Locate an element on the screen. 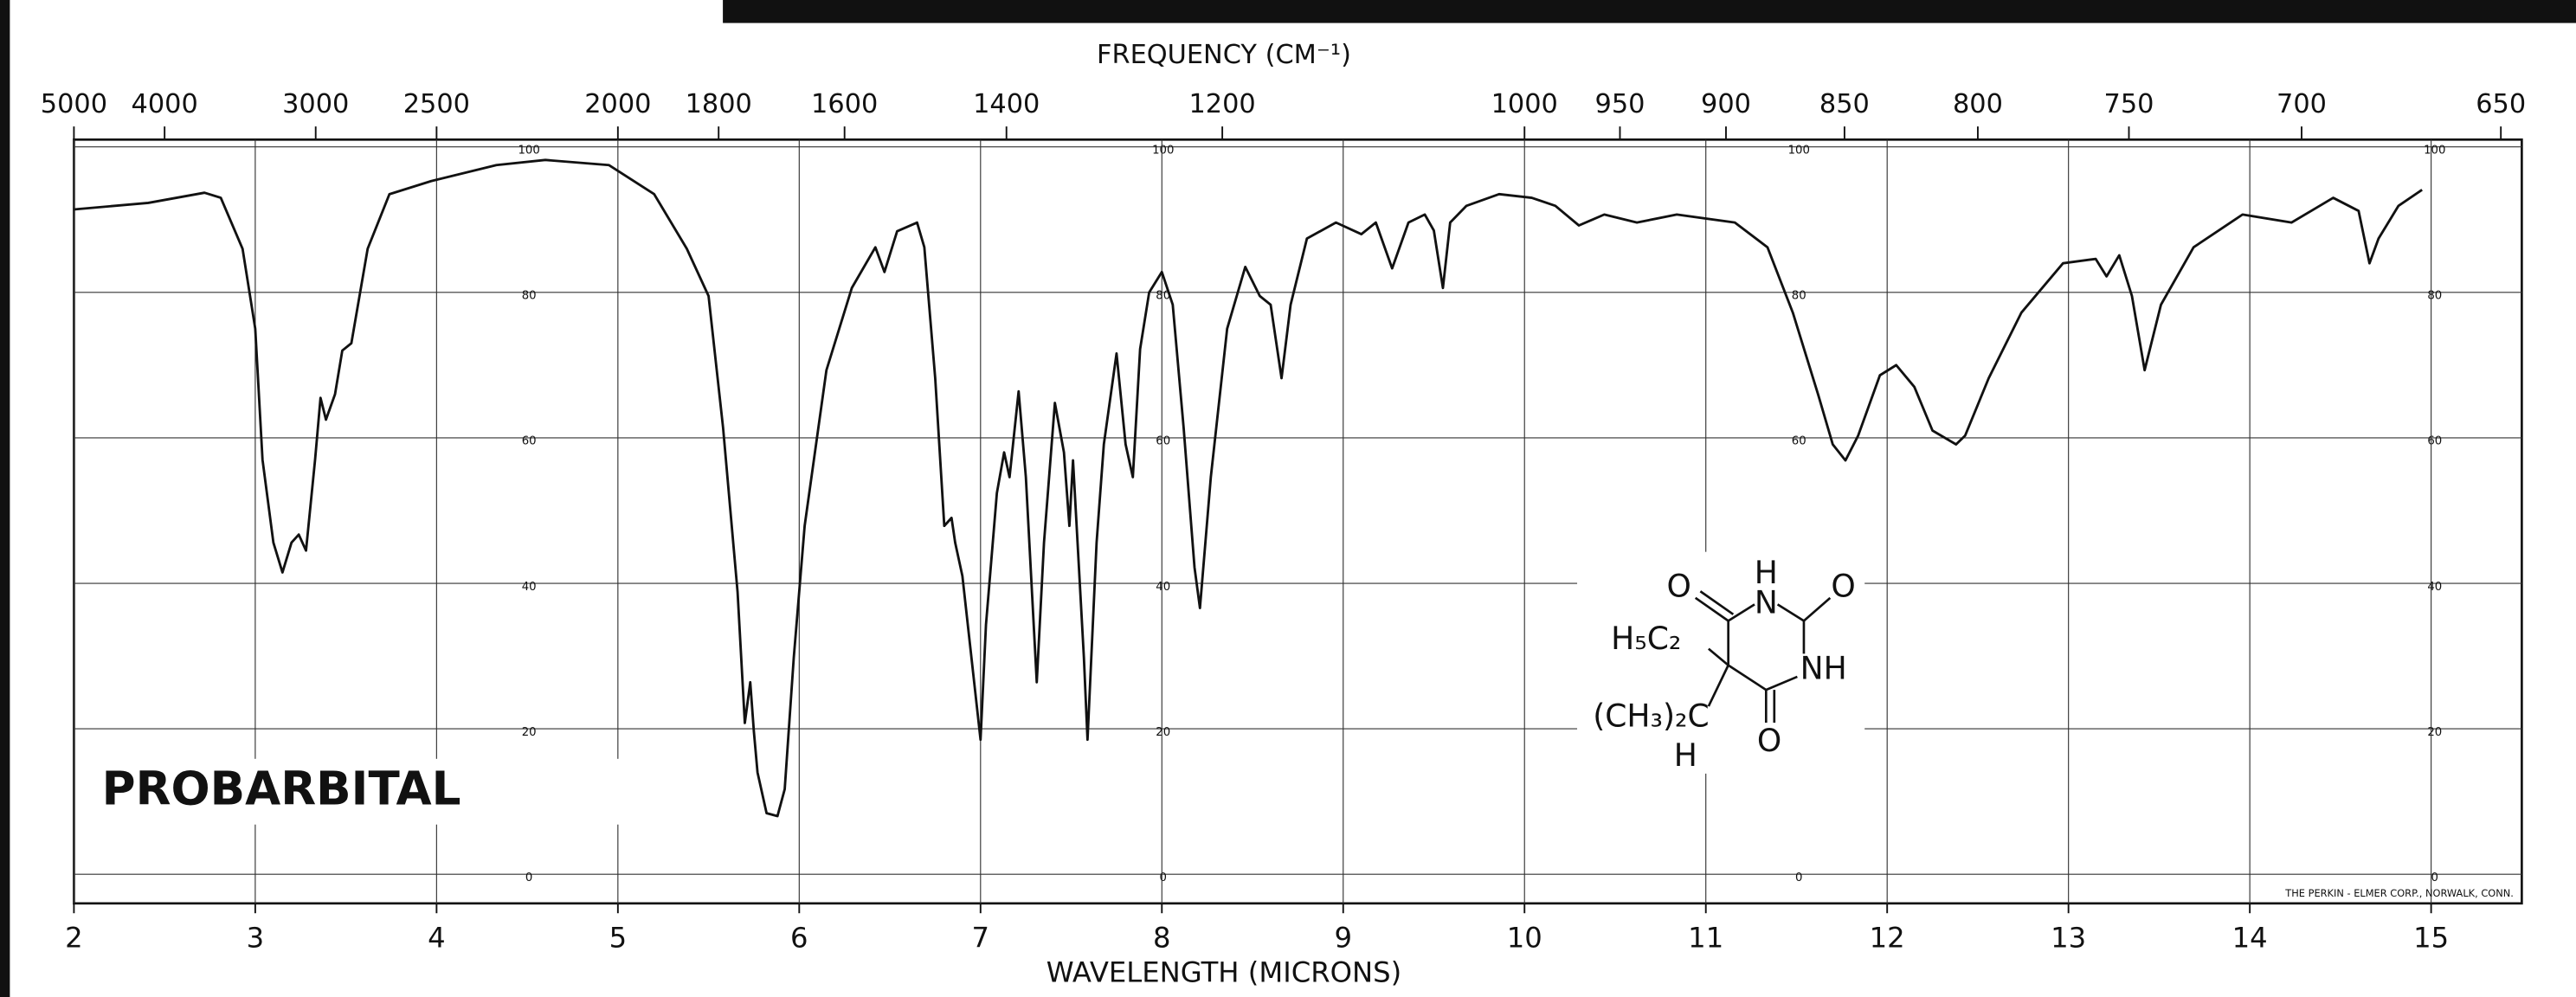 This screenshot has height=997, width=2576. x2-tick-label: 850 is located at coordinates (1845, 104).